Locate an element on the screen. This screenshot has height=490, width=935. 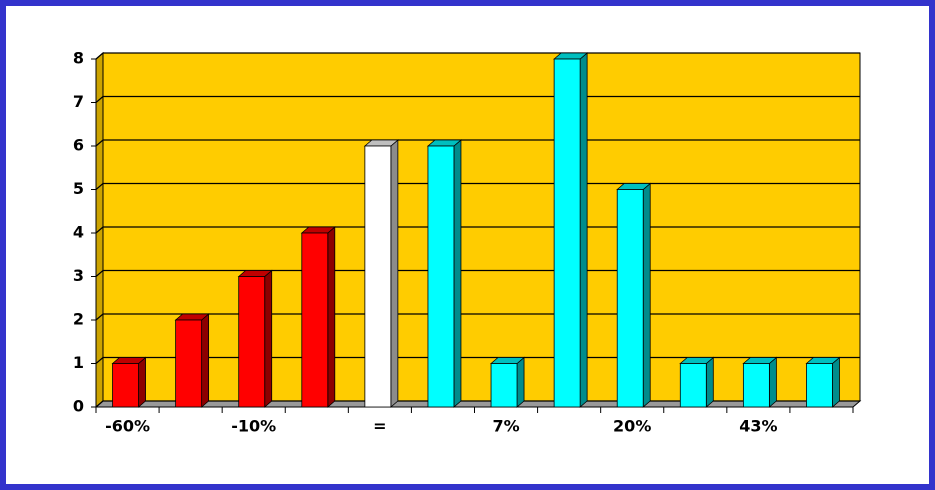
x-tick-label: -60% is located at coordinates (127, 426).